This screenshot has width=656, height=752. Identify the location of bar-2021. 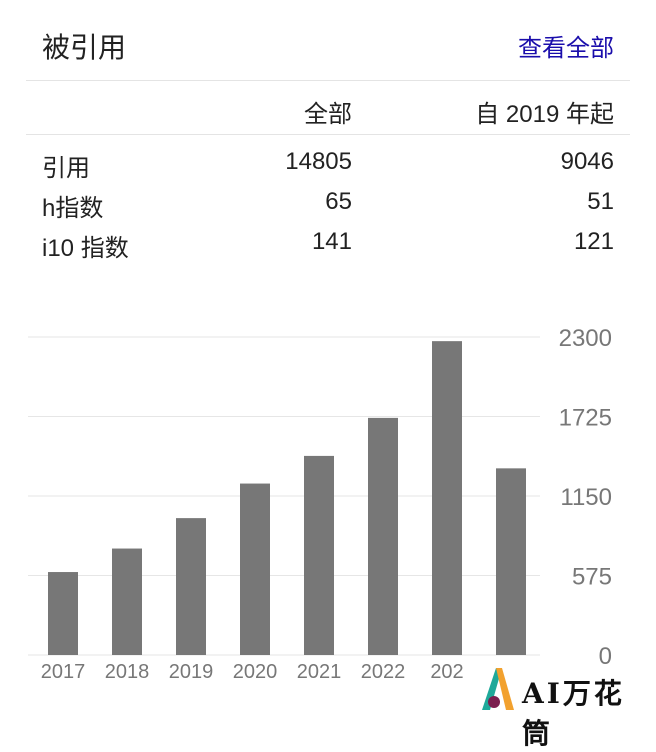
(319, 555).